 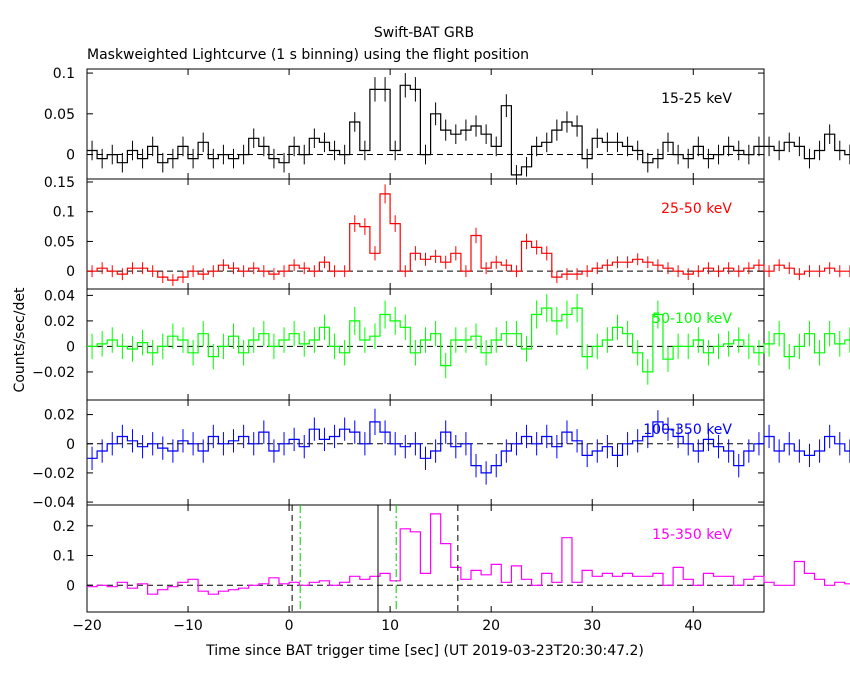 I want to click on x-tick-label: −20, so click(x=87, y=626).